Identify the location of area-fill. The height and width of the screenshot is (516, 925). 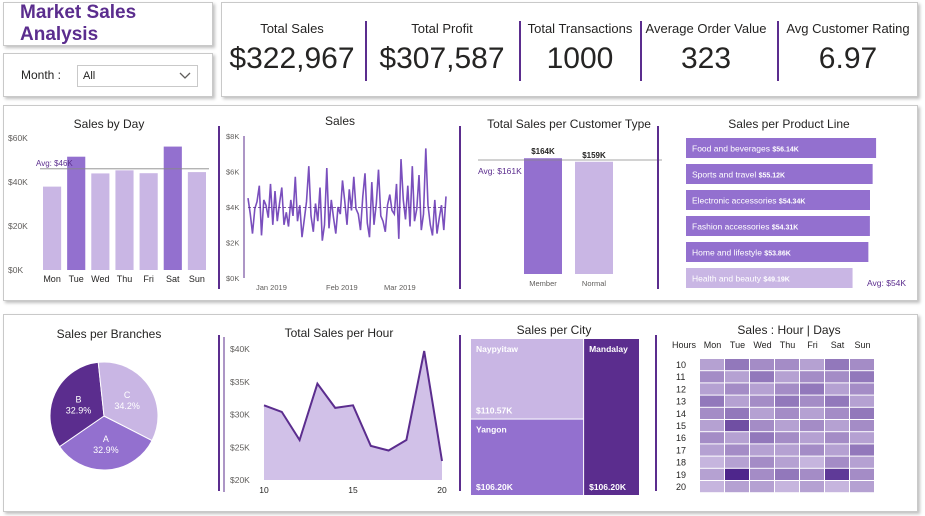
(353, 415).